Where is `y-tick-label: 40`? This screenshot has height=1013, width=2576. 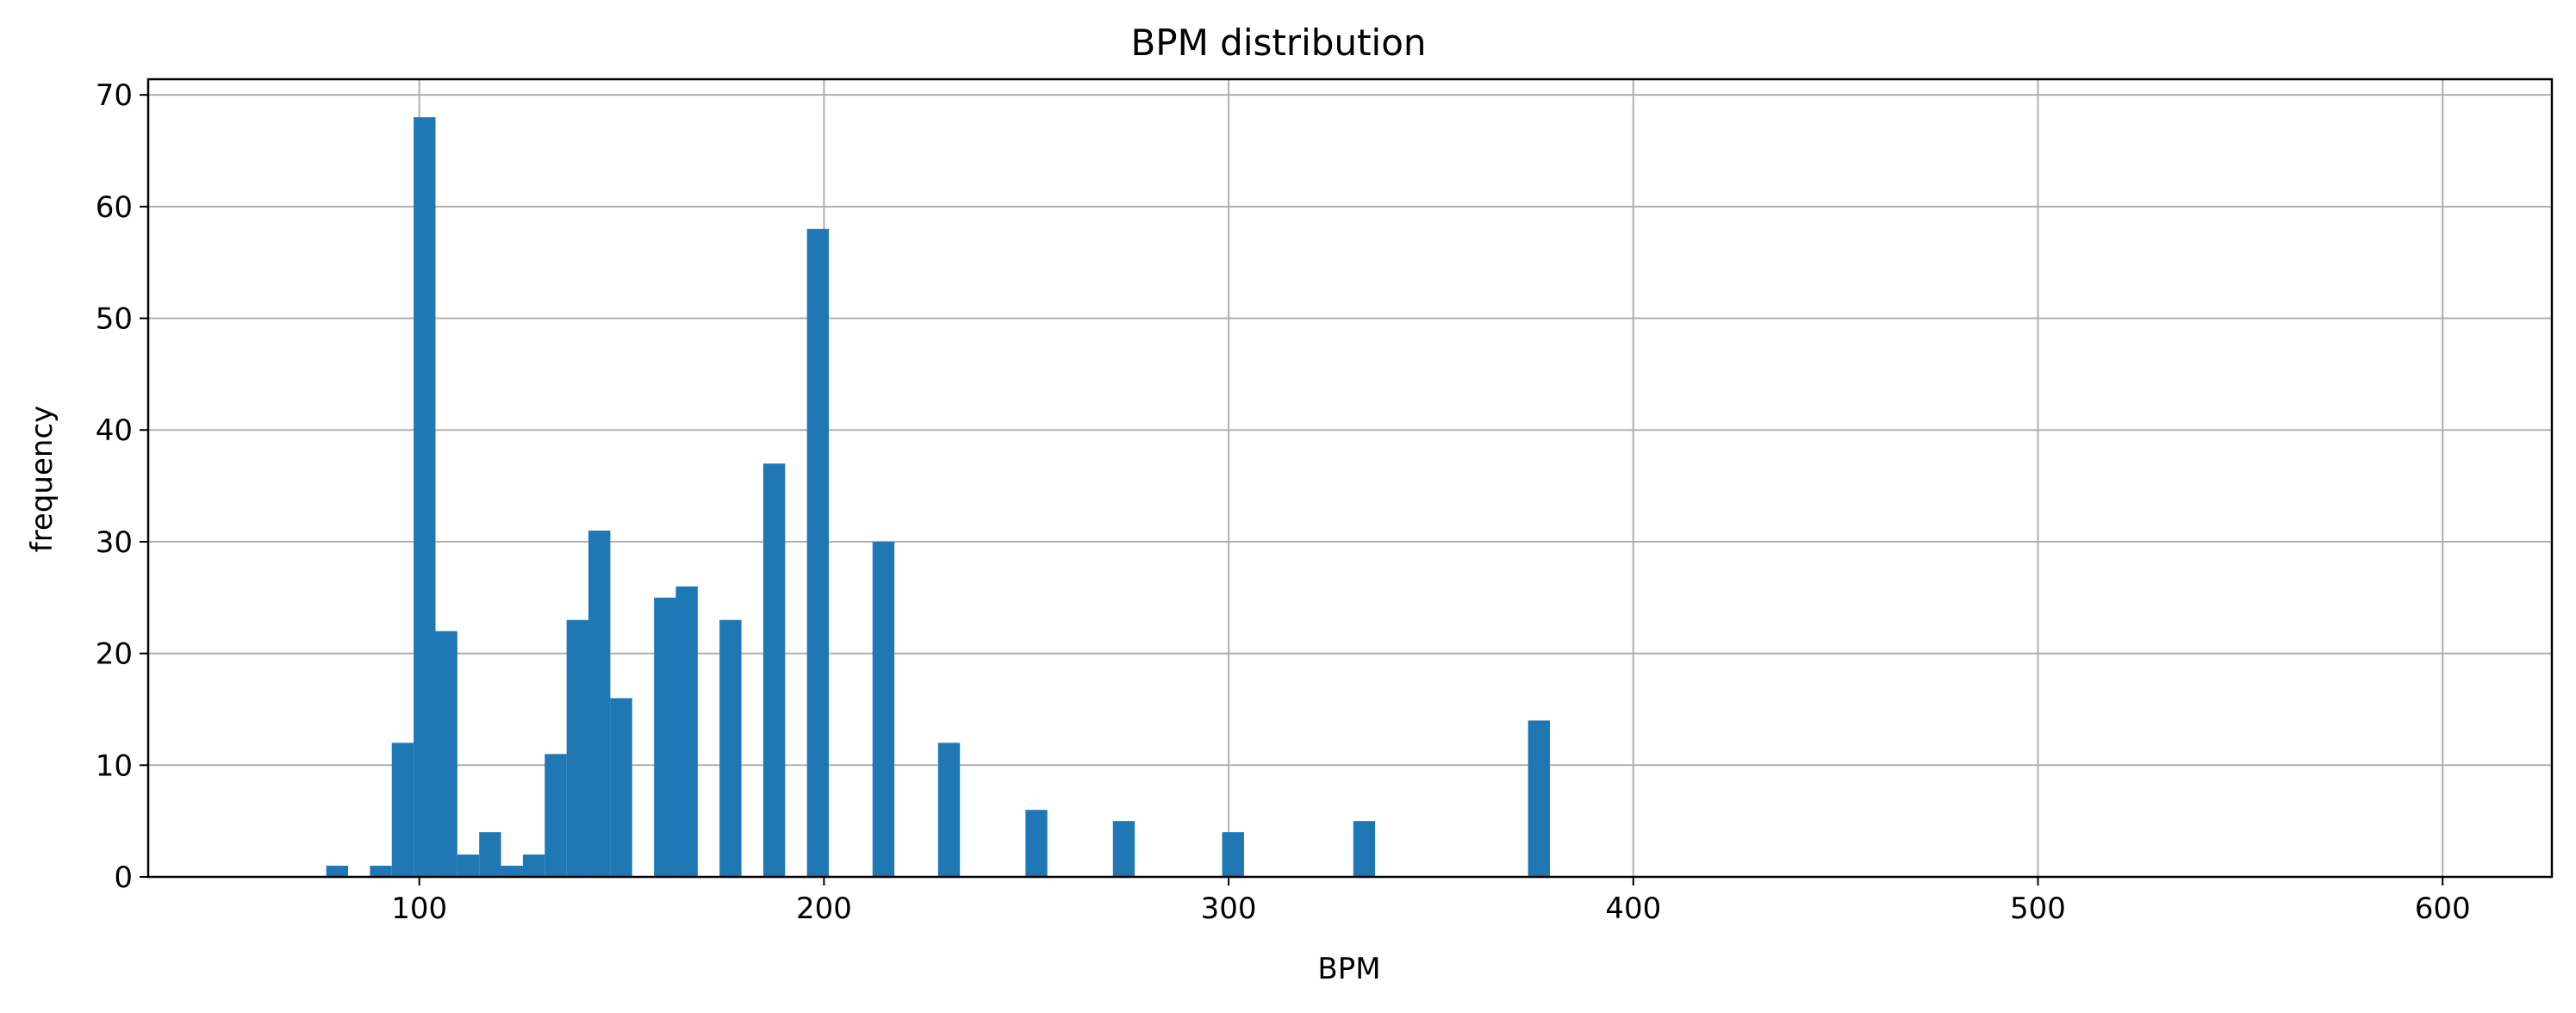 y-tick-label: 40 is located at coordinates (115, 431).